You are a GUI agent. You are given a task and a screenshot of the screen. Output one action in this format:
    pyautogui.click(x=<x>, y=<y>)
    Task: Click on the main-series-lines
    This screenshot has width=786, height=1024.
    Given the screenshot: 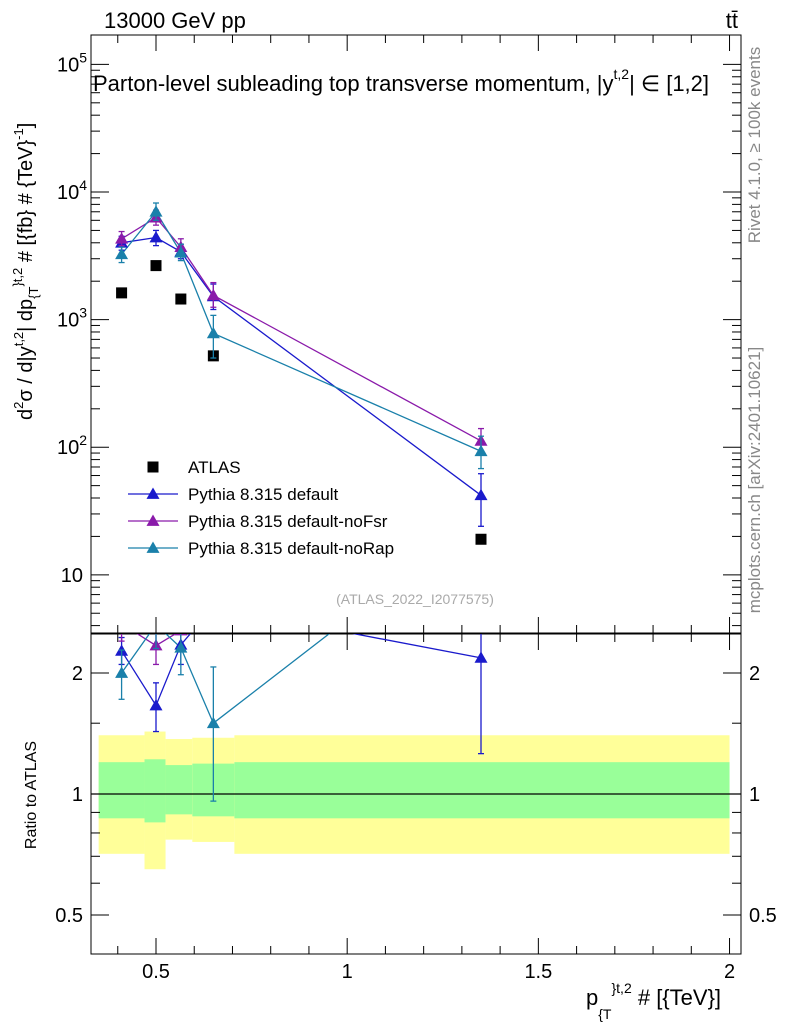 What is the action you would take?
    pyautogui.click(x=301, y=353)
    